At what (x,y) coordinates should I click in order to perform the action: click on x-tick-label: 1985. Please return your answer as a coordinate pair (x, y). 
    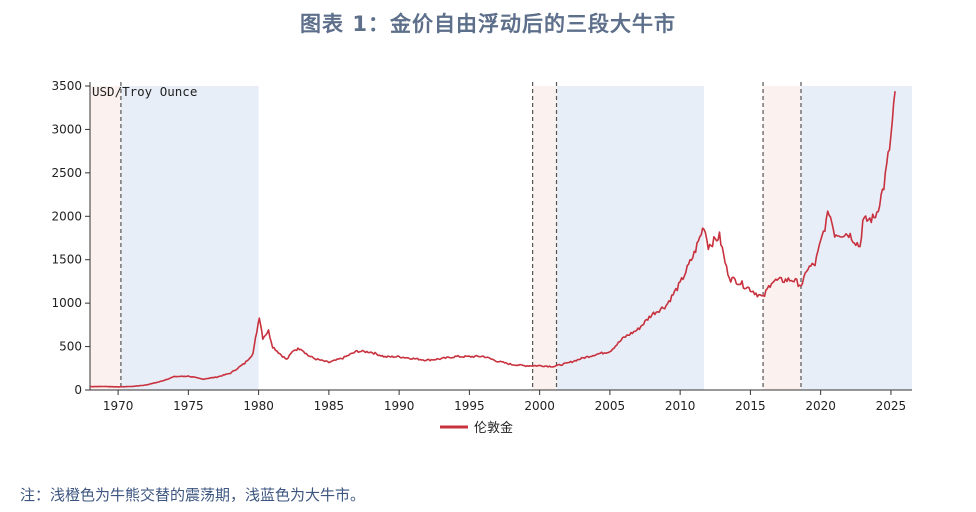
    Looking at the image, I should click on (329, 406).